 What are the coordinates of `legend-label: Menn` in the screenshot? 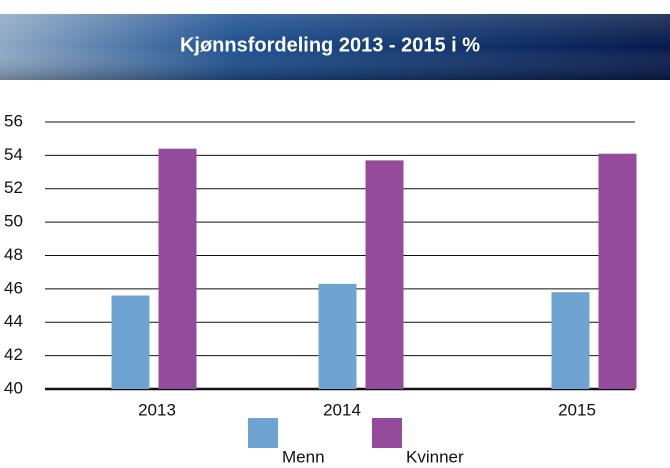 It's located at (303, 456).